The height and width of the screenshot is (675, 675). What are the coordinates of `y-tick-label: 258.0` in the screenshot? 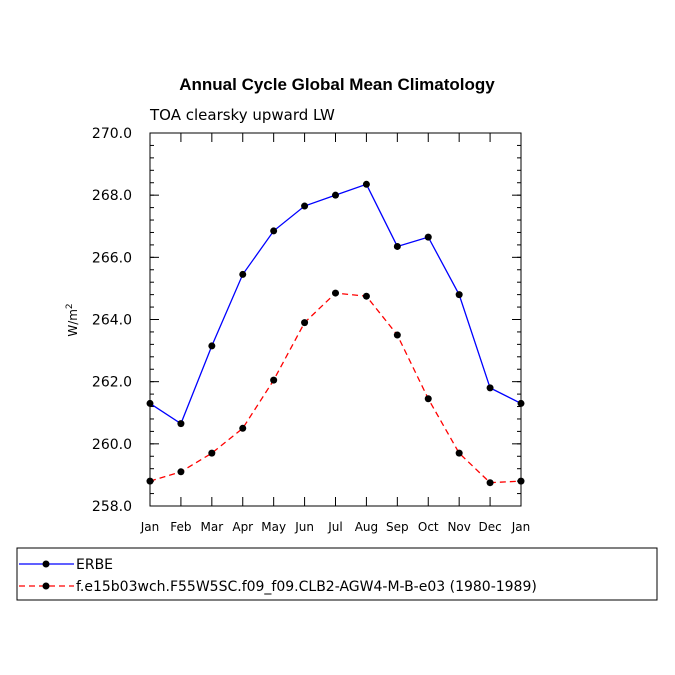 It's located at (112, 507).